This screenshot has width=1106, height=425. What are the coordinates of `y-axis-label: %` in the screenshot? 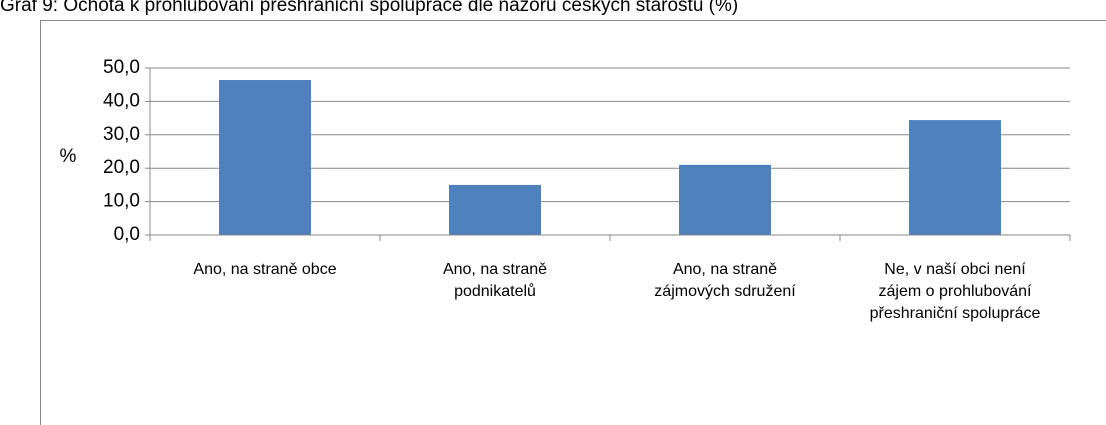 It's located at (68, 156).